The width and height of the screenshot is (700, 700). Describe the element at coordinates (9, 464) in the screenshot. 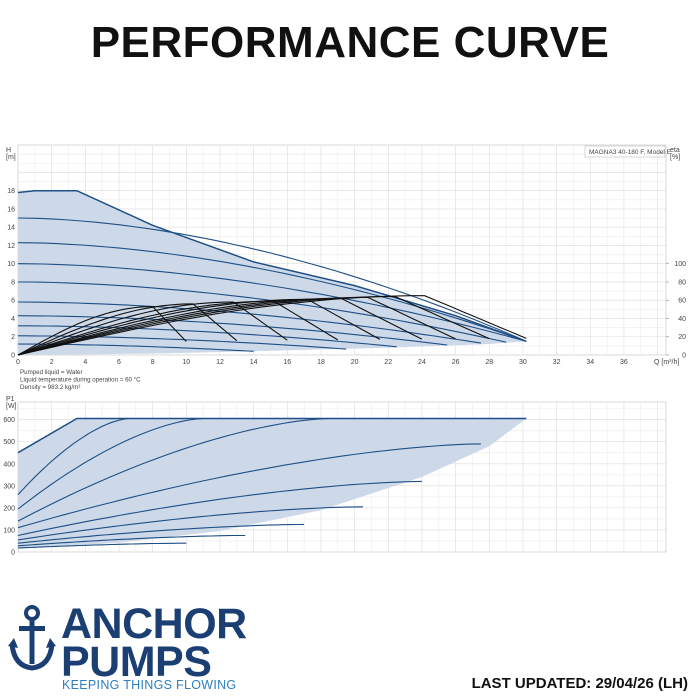

I see `bottom-y-tick-label: 400` at that location.